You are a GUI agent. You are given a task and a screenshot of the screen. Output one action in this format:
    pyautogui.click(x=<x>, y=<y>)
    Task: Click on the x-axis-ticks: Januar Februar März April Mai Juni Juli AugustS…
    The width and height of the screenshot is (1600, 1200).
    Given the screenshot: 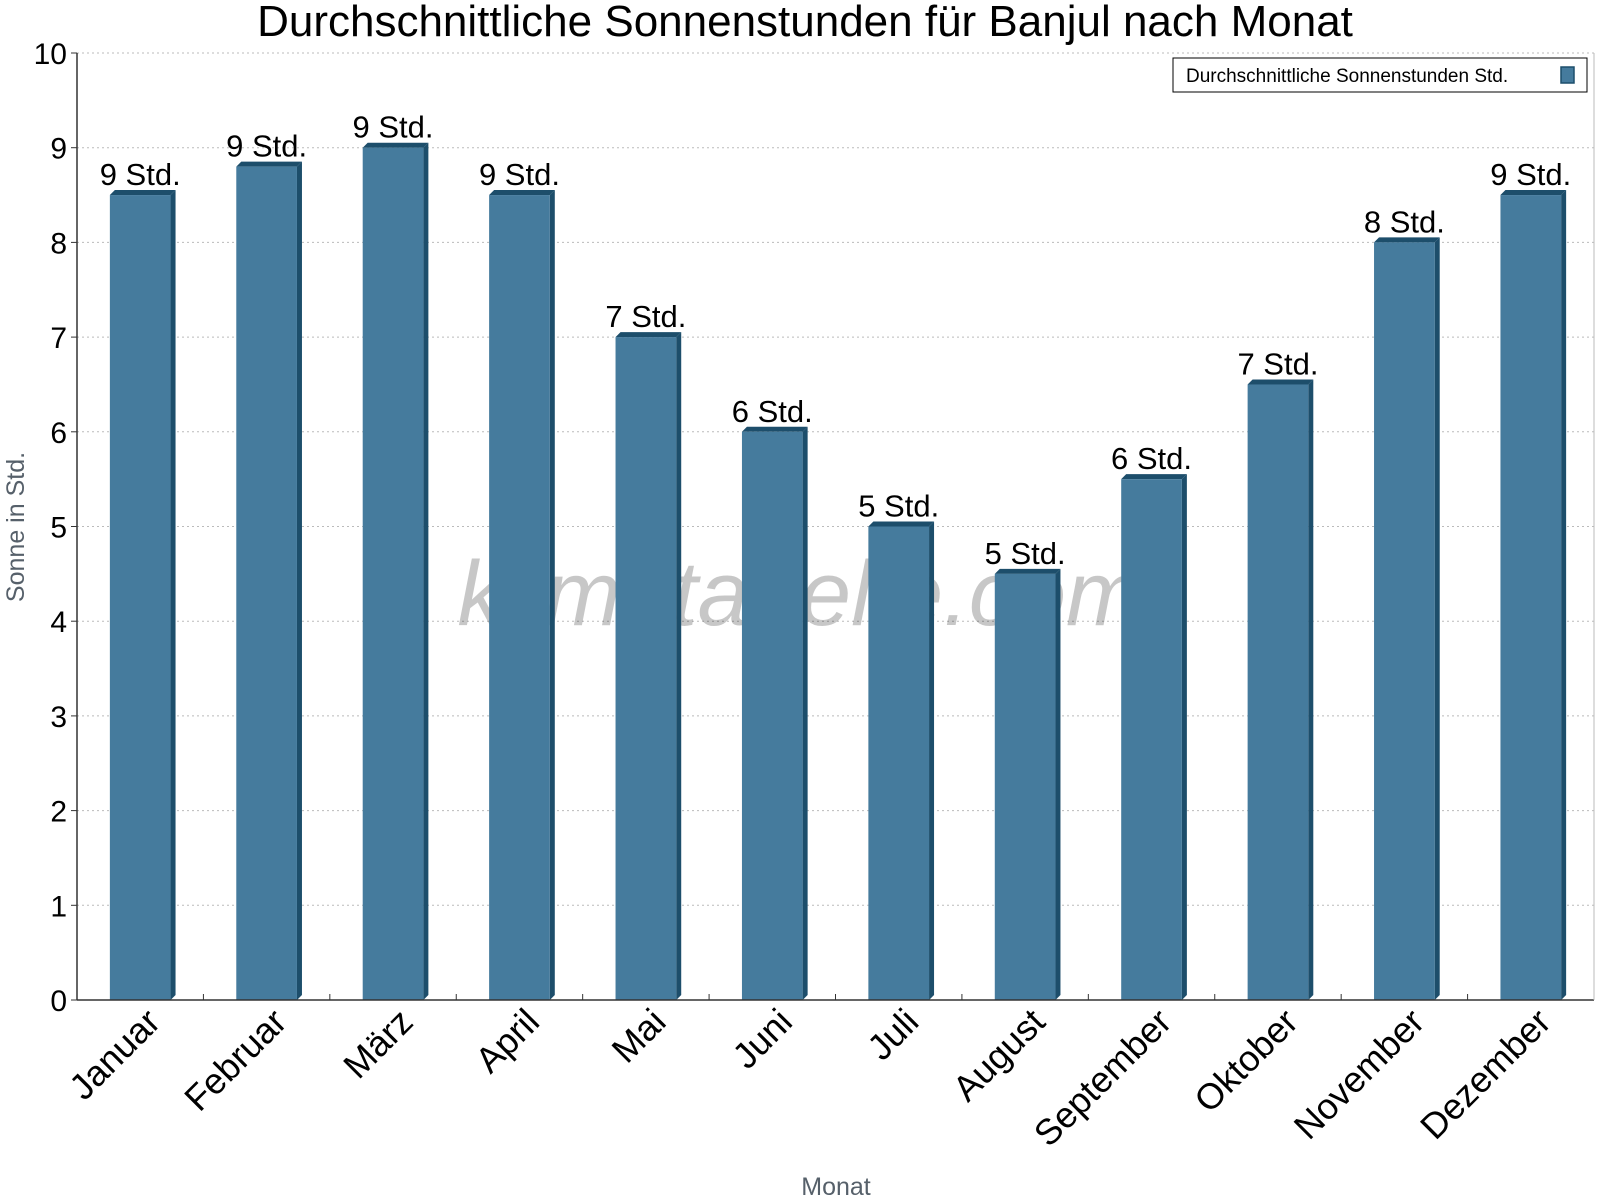 What is the action you would take?
    pyautogui.click(x=809, y=1074)
    